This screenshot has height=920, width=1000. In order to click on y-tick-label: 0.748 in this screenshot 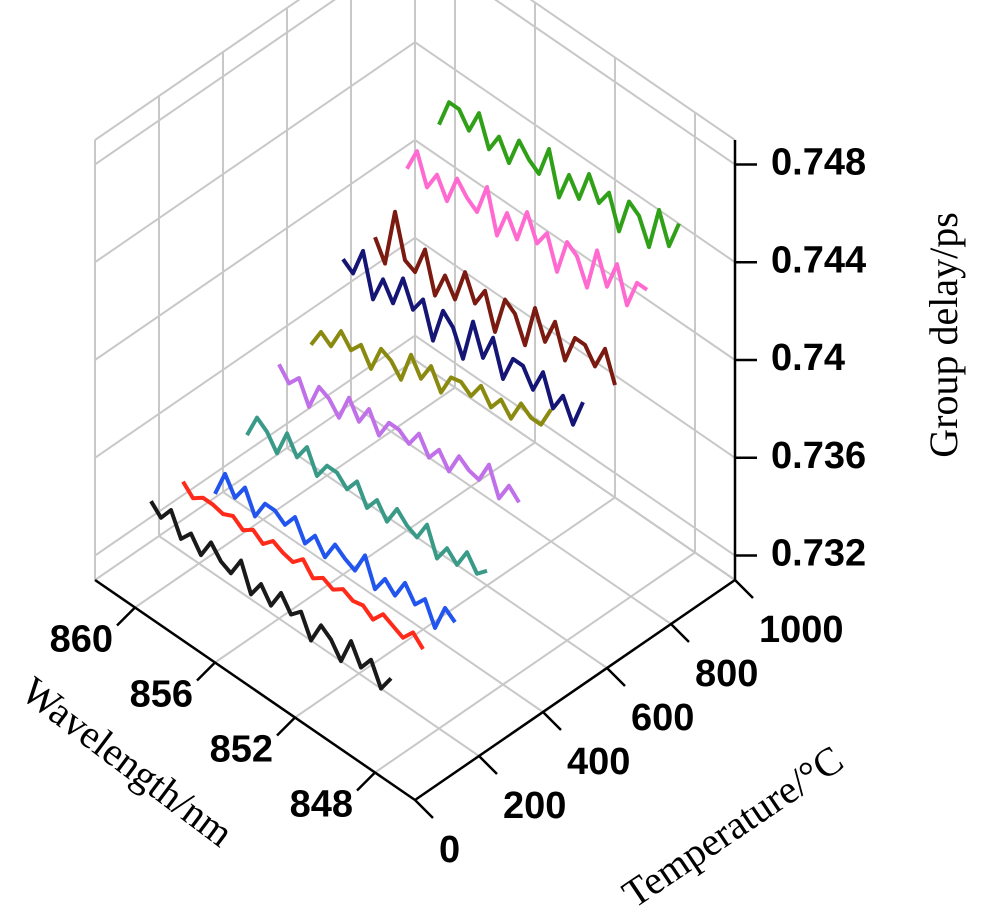, I will do `click(818, 162)`.